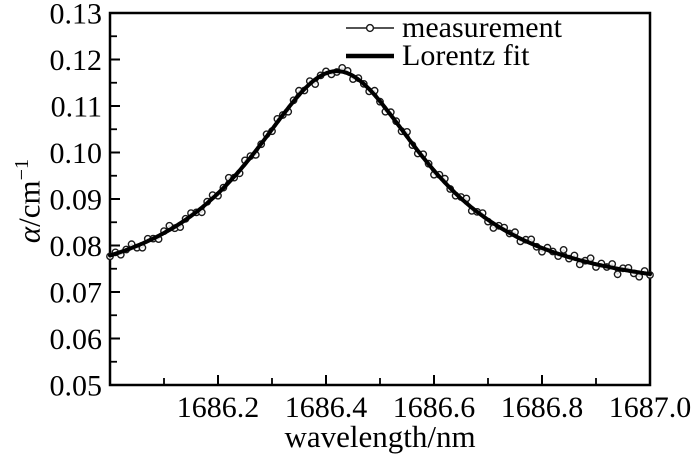 The width and height of the screenshot is (700, 463). What do you see at coordinates (370, 28) in the screenshot?
I see `measurement-marker-icon` at bounding box center [370, 28].